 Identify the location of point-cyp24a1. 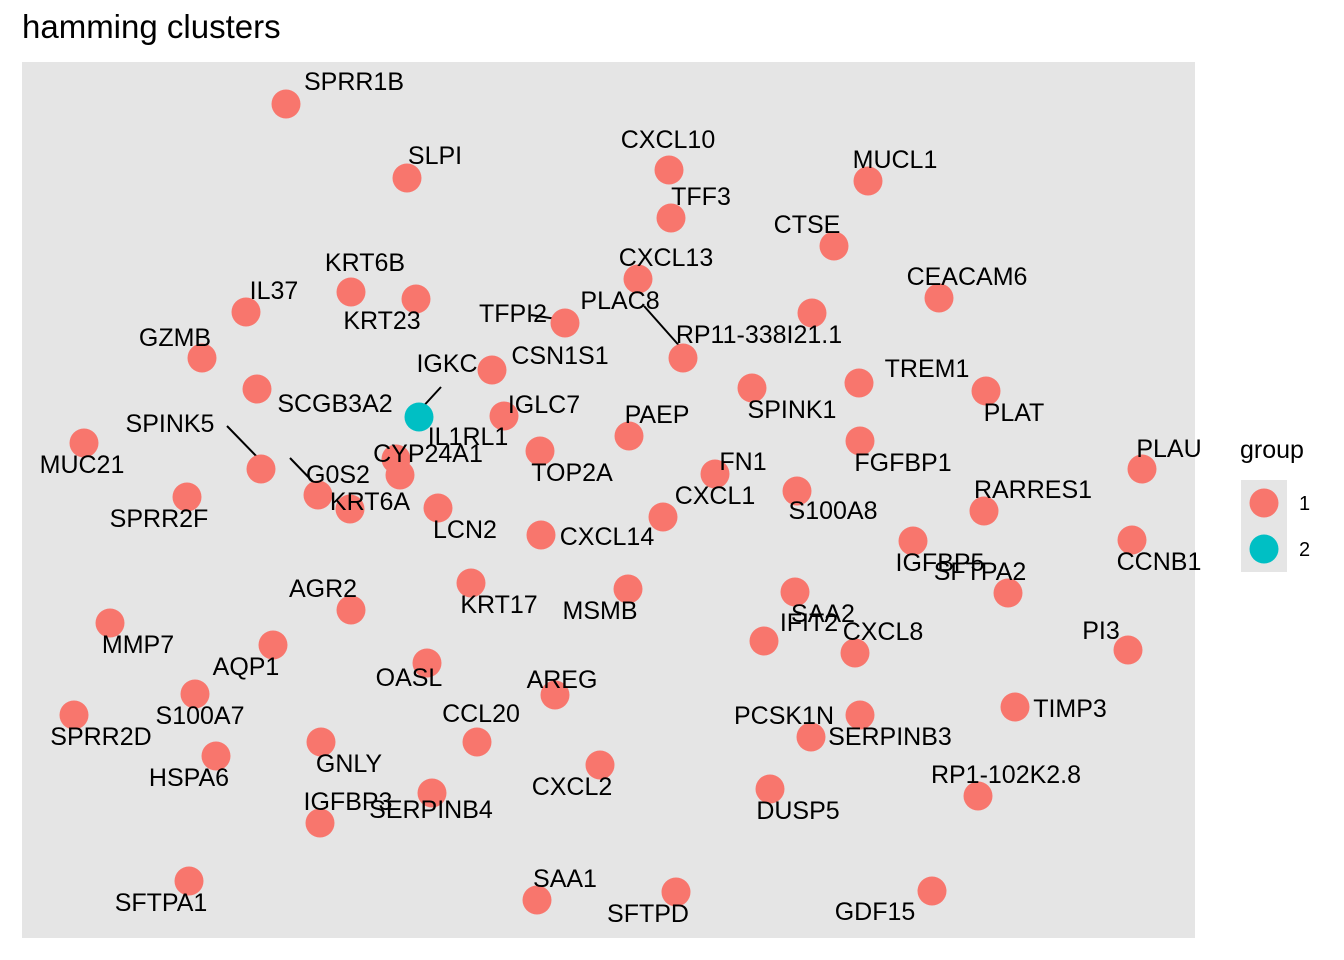
(400, 475).